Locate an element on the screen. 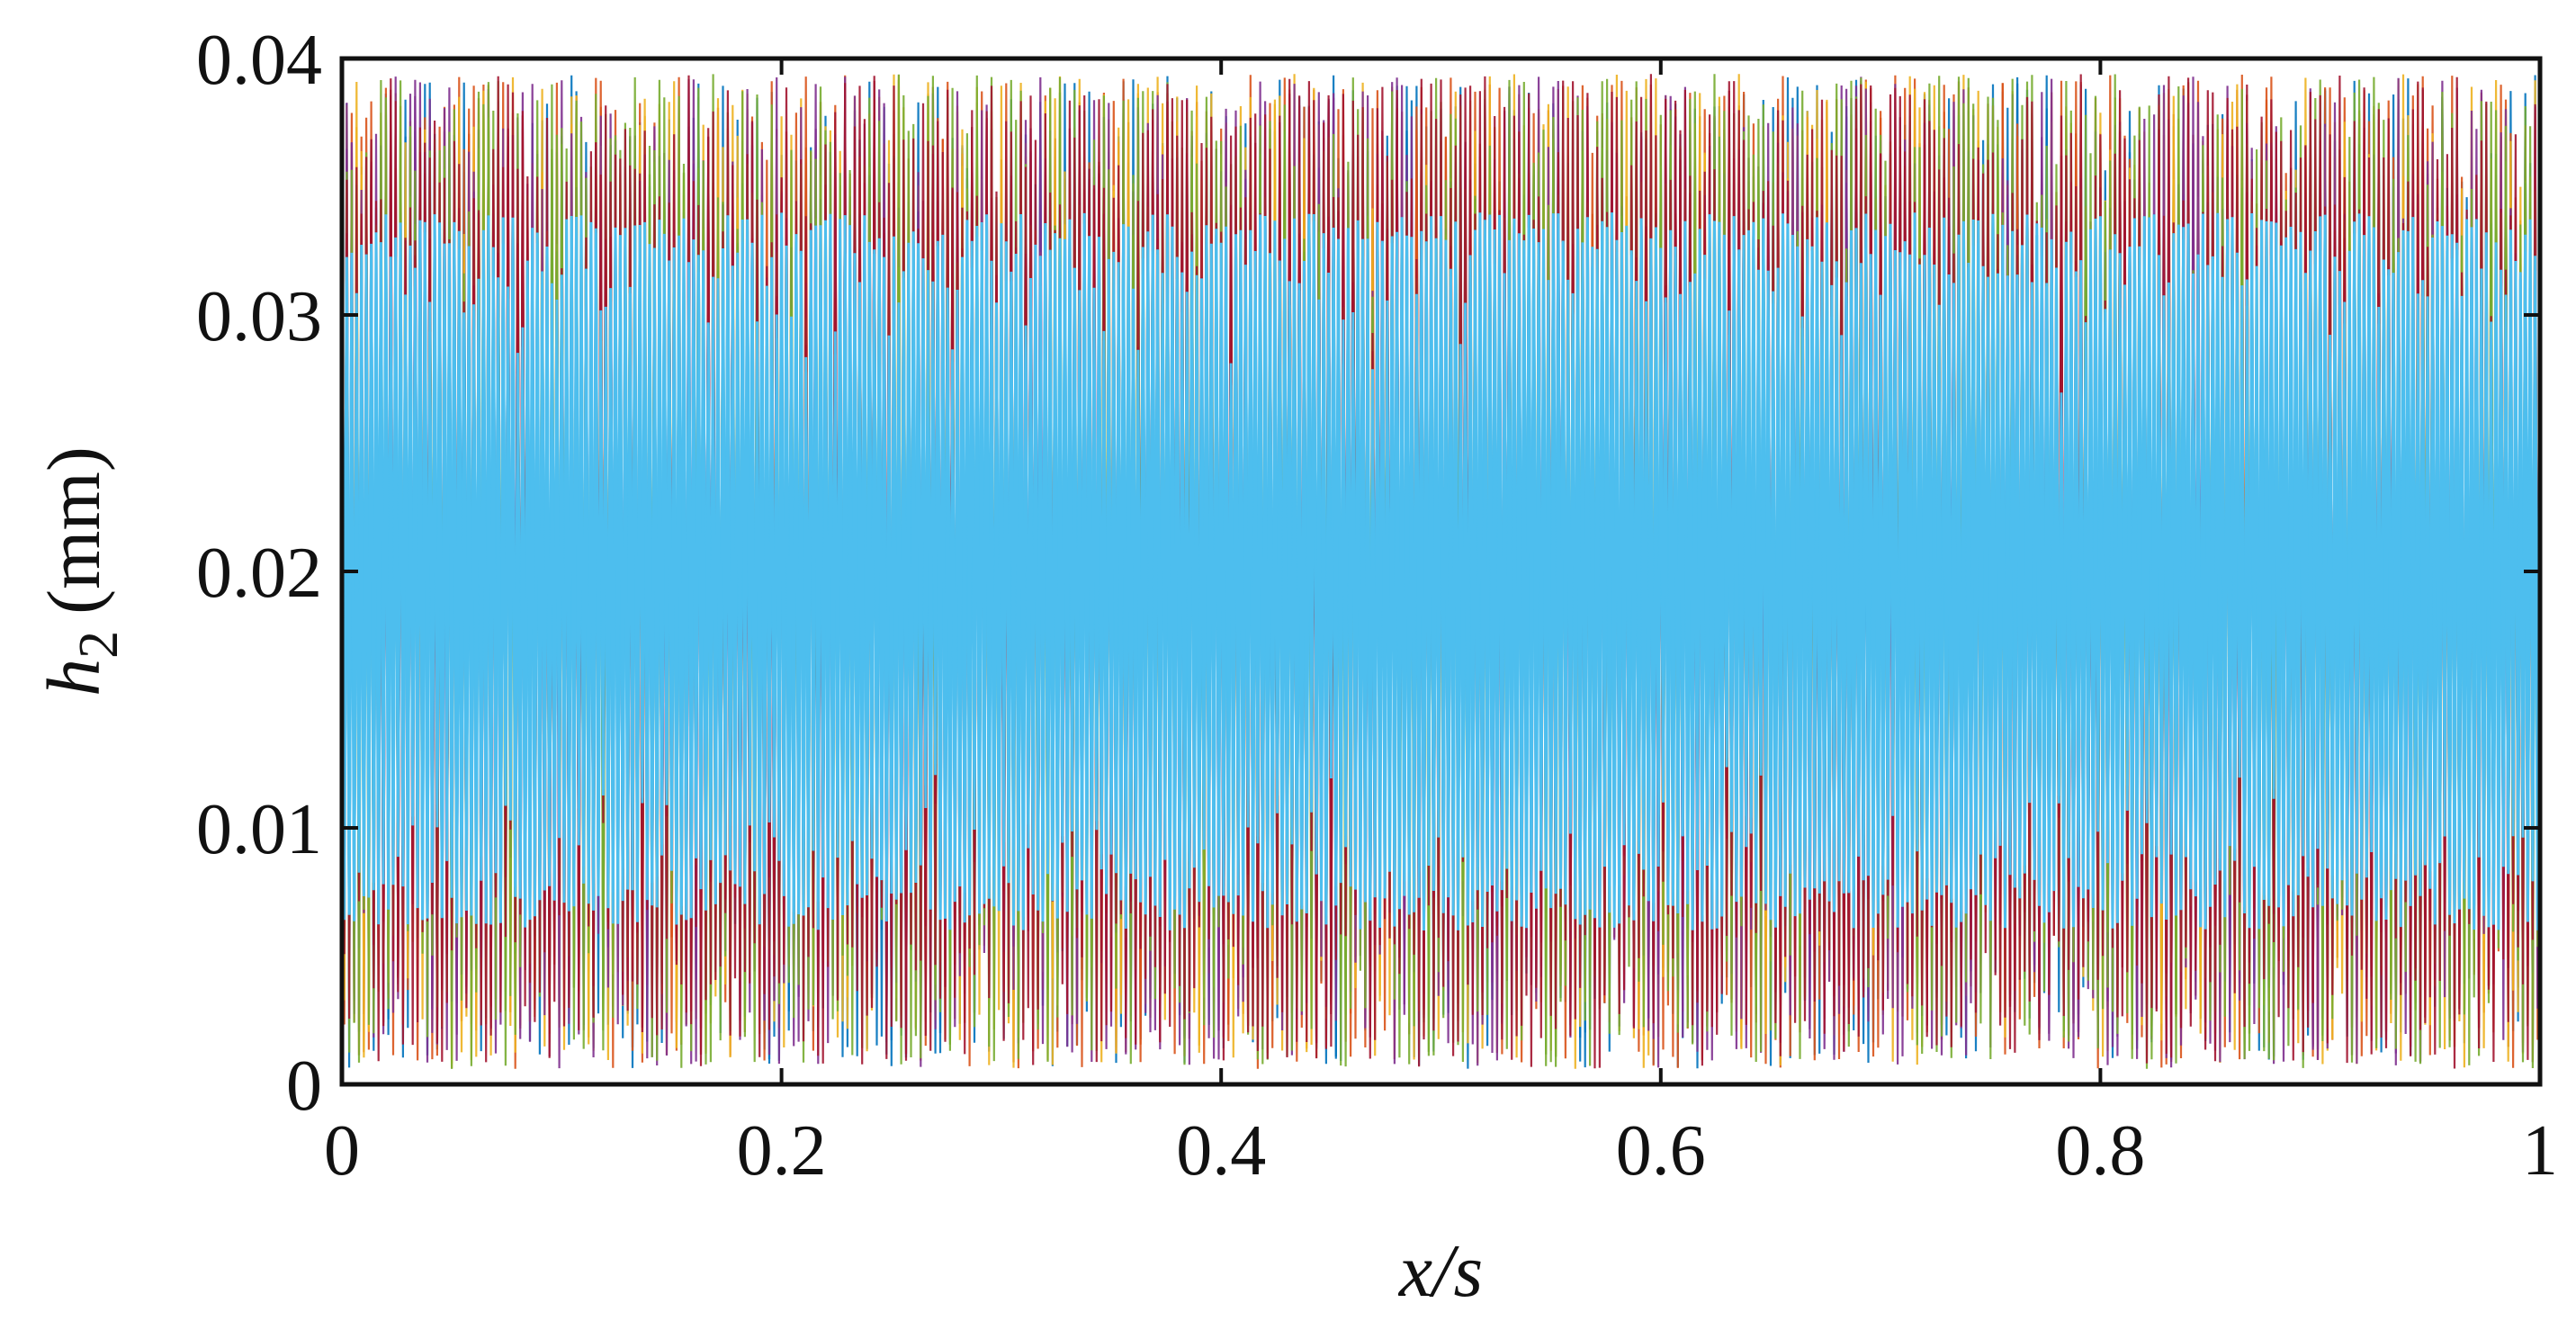  y-tick-label: 0.04 is located at coordinates (259, 61).